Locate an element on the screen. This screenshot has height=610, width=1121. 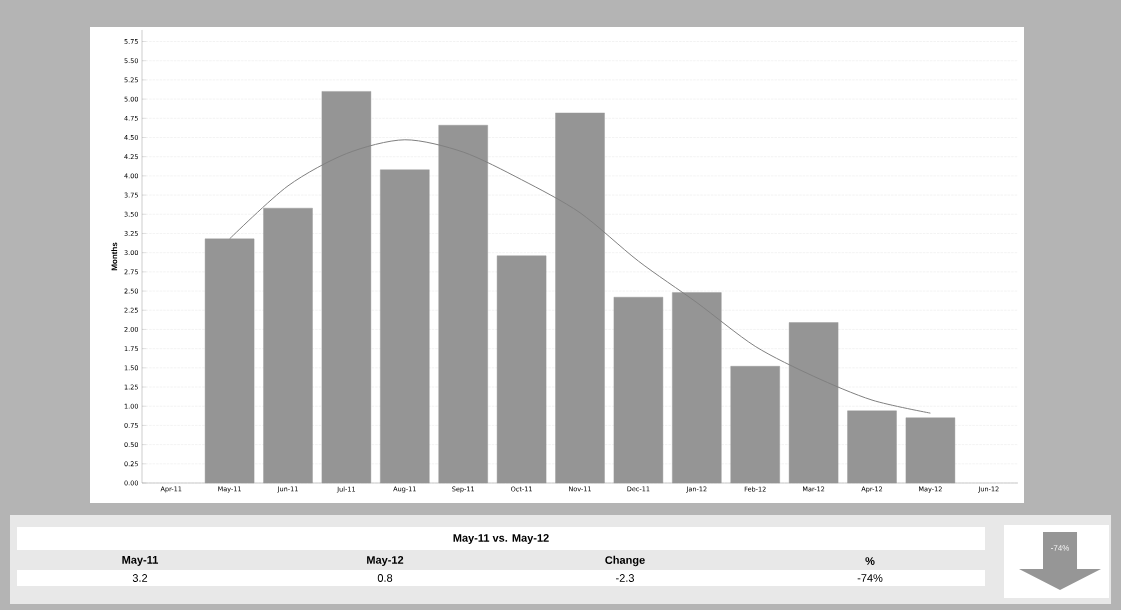
text: May-11 vs. May-12 is located at coordinates (501, 539).